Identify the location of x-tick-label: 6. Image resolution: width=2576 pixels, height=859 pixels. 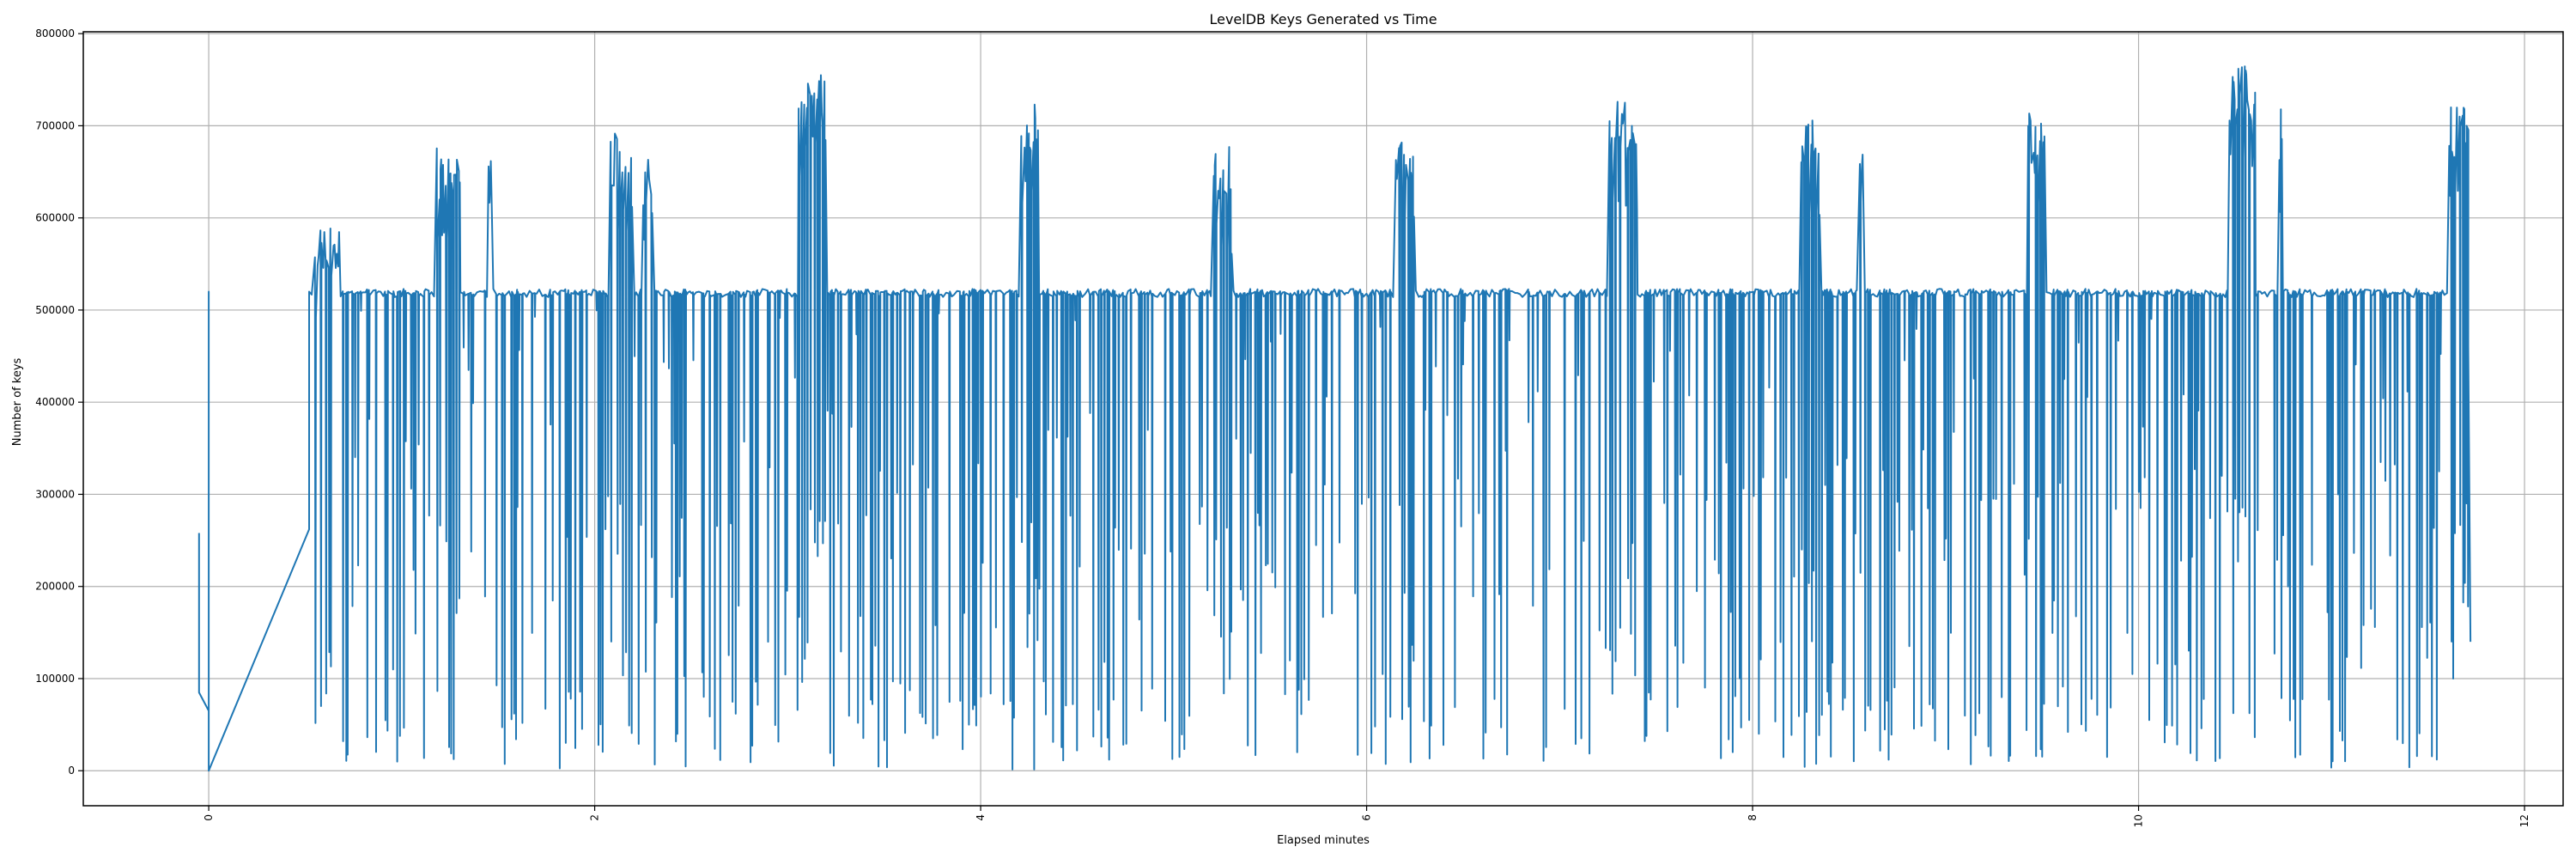
(1367, 817).